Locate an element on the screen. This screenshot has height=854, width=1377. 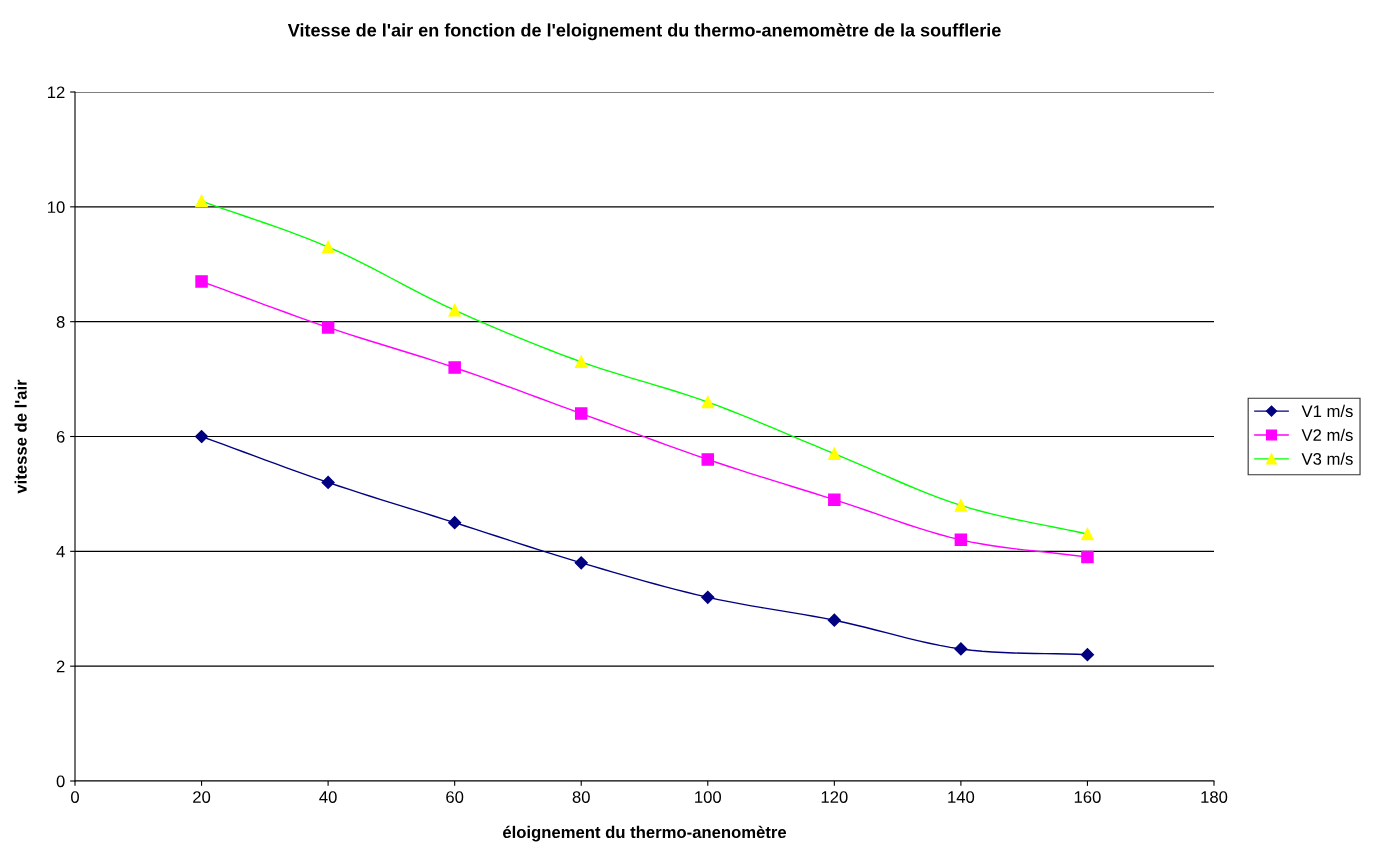
legend-label: V1 m/s is located at coordinates (1327, 411).